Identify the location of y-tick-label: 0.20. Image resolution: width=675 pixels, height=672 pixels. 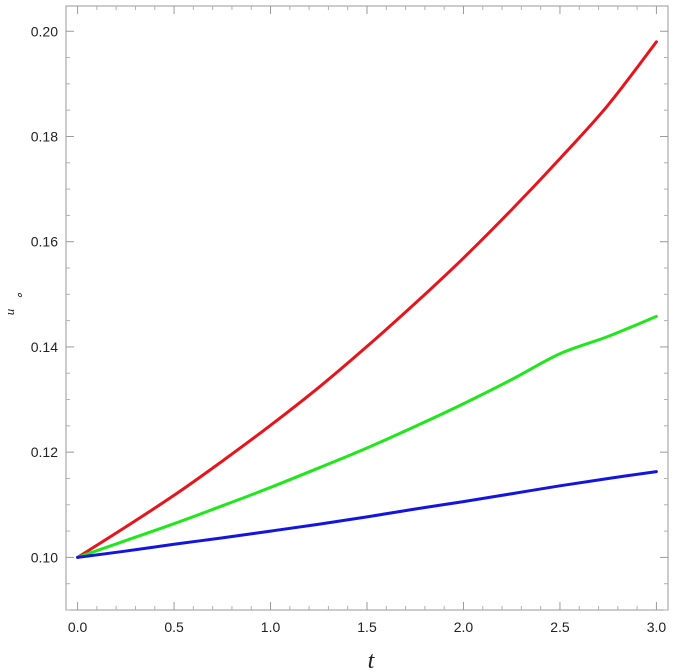
(44, 31).